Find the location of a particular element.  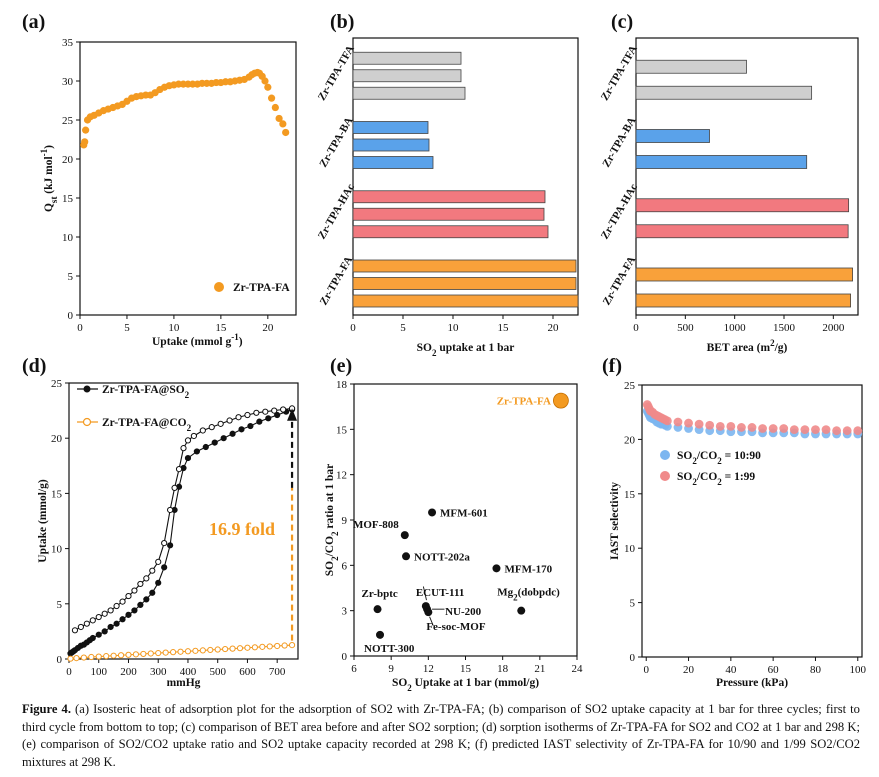

legend-marker-a is located at coordinates (219, 287).